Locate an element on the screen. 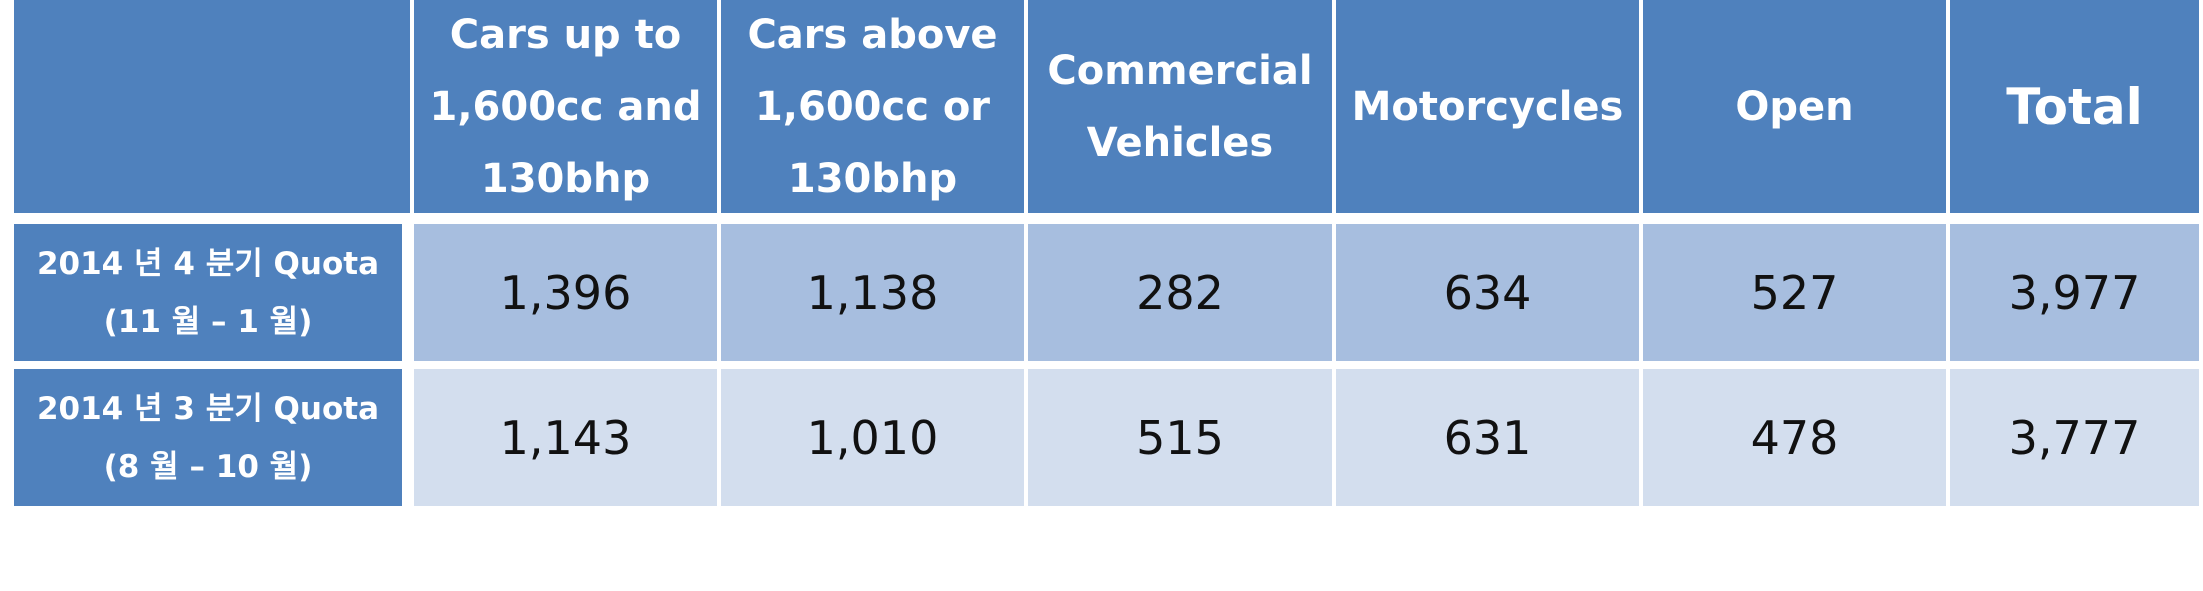 Image resolution: width=2203 pixels, height=591 pixels. row-label-q4-2014: 2014 년 4 분기 Quota (11 월 – 1 월) is located at coordinates (214, 296).